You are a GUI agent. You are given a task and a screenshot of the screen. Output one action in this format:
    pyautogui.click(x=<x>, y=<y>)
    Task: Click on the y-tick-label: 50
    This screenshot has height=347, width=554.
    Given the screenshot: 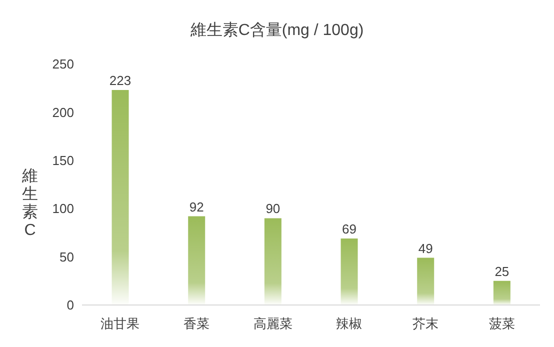 What is the action you would take?
    pyautogui.click(x=67, y=256)
    